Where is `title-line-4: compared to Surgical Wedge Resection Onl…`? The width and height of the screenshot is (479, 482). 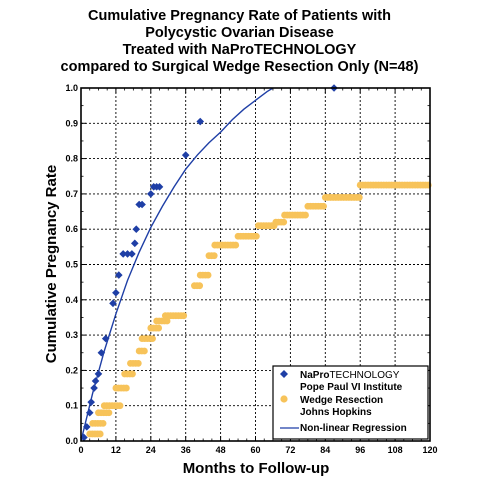 title-line-4: compared to Surgical Wedge Resection Onl… is located at coordinates (239, 67).